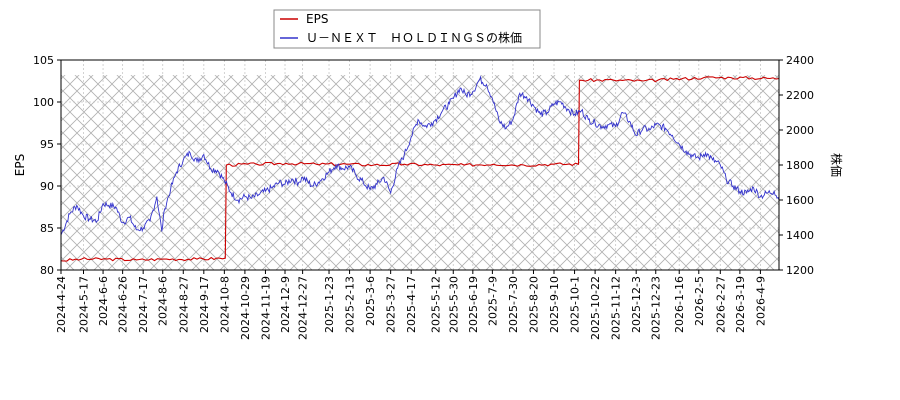 Image resolution: width=900 pixels, height=400 pixels. Describe the element at coordinates (836, 165) in the screenshot. I see `y-right-axis-label: 株価` at that location.